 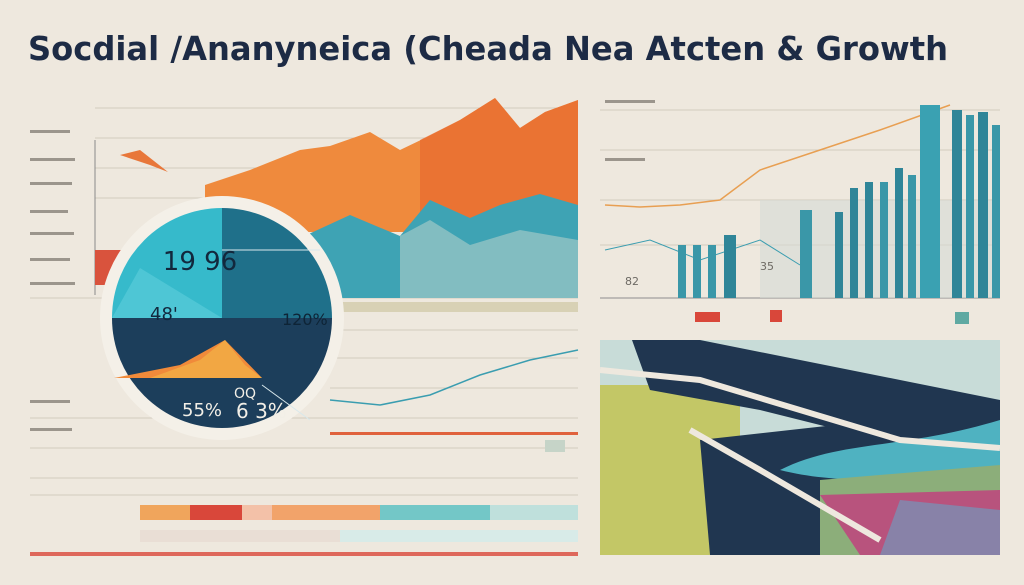 What do you see at coordinates (277, 263) in the screenshot?
I see `pie-slice` at bounding box center [277, 263].